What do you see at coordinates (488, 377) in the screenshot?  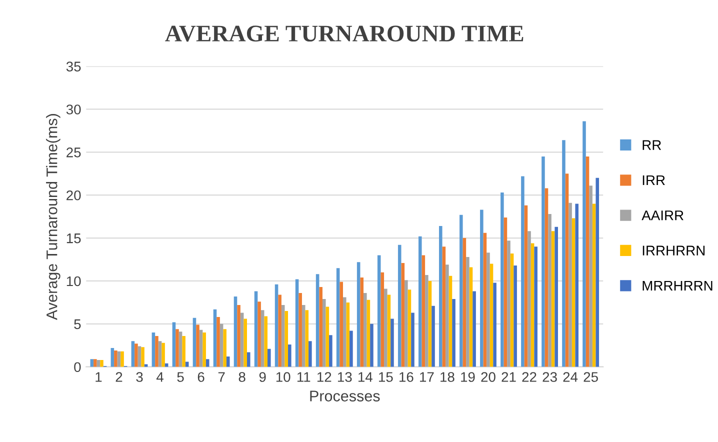 I see `x-tick-label: 20` at bounding box center [488, 377].